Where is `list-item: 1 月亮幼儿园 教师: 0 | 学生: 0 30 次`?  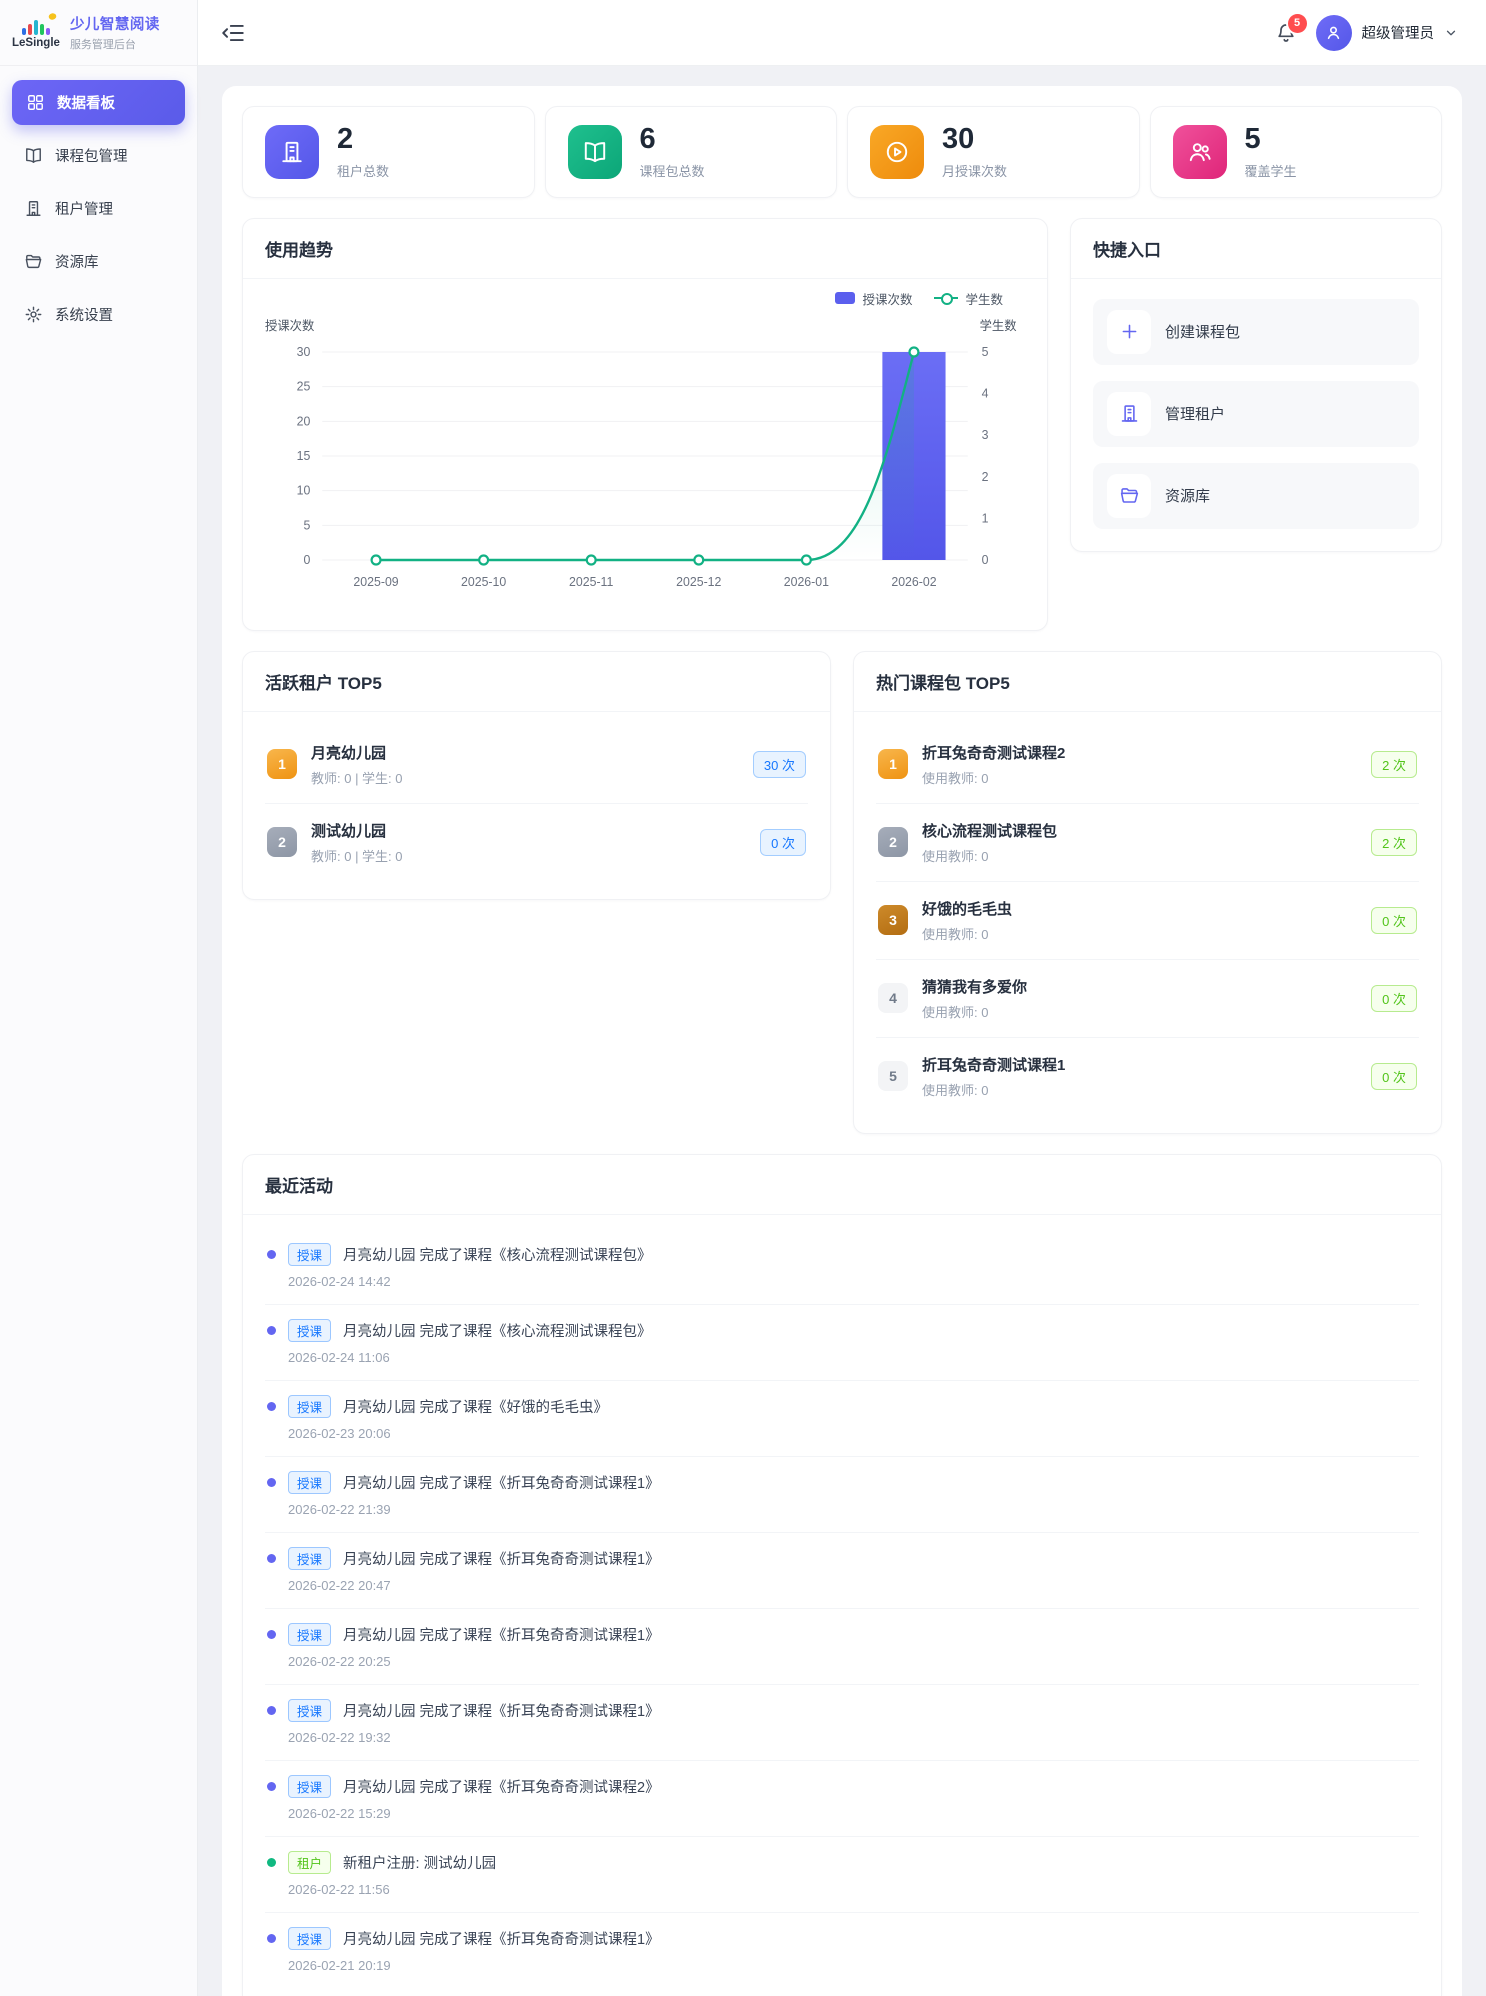
list-item: 1 月亮幼儿园 教师: 0 | 学生: 0 30 次 is located at coordinates (536, 764).